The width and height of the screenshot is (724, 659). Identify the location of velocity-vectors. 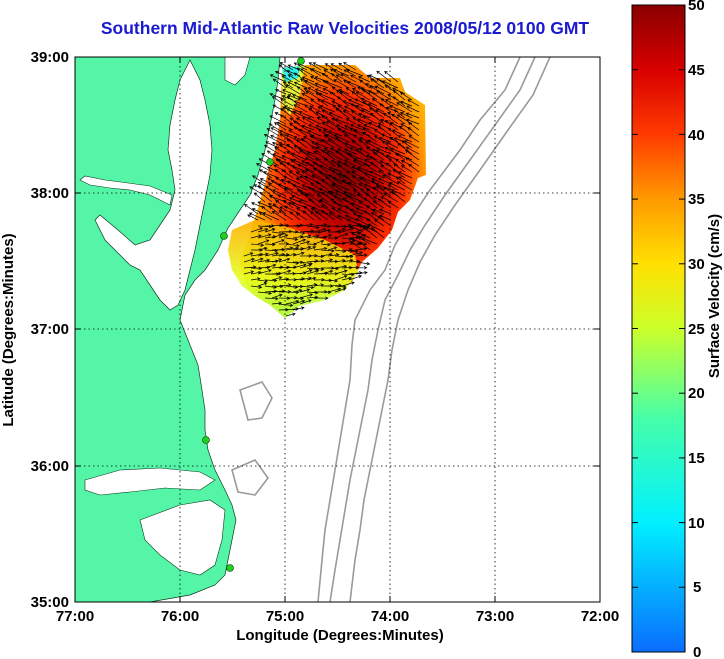
(331, 189).